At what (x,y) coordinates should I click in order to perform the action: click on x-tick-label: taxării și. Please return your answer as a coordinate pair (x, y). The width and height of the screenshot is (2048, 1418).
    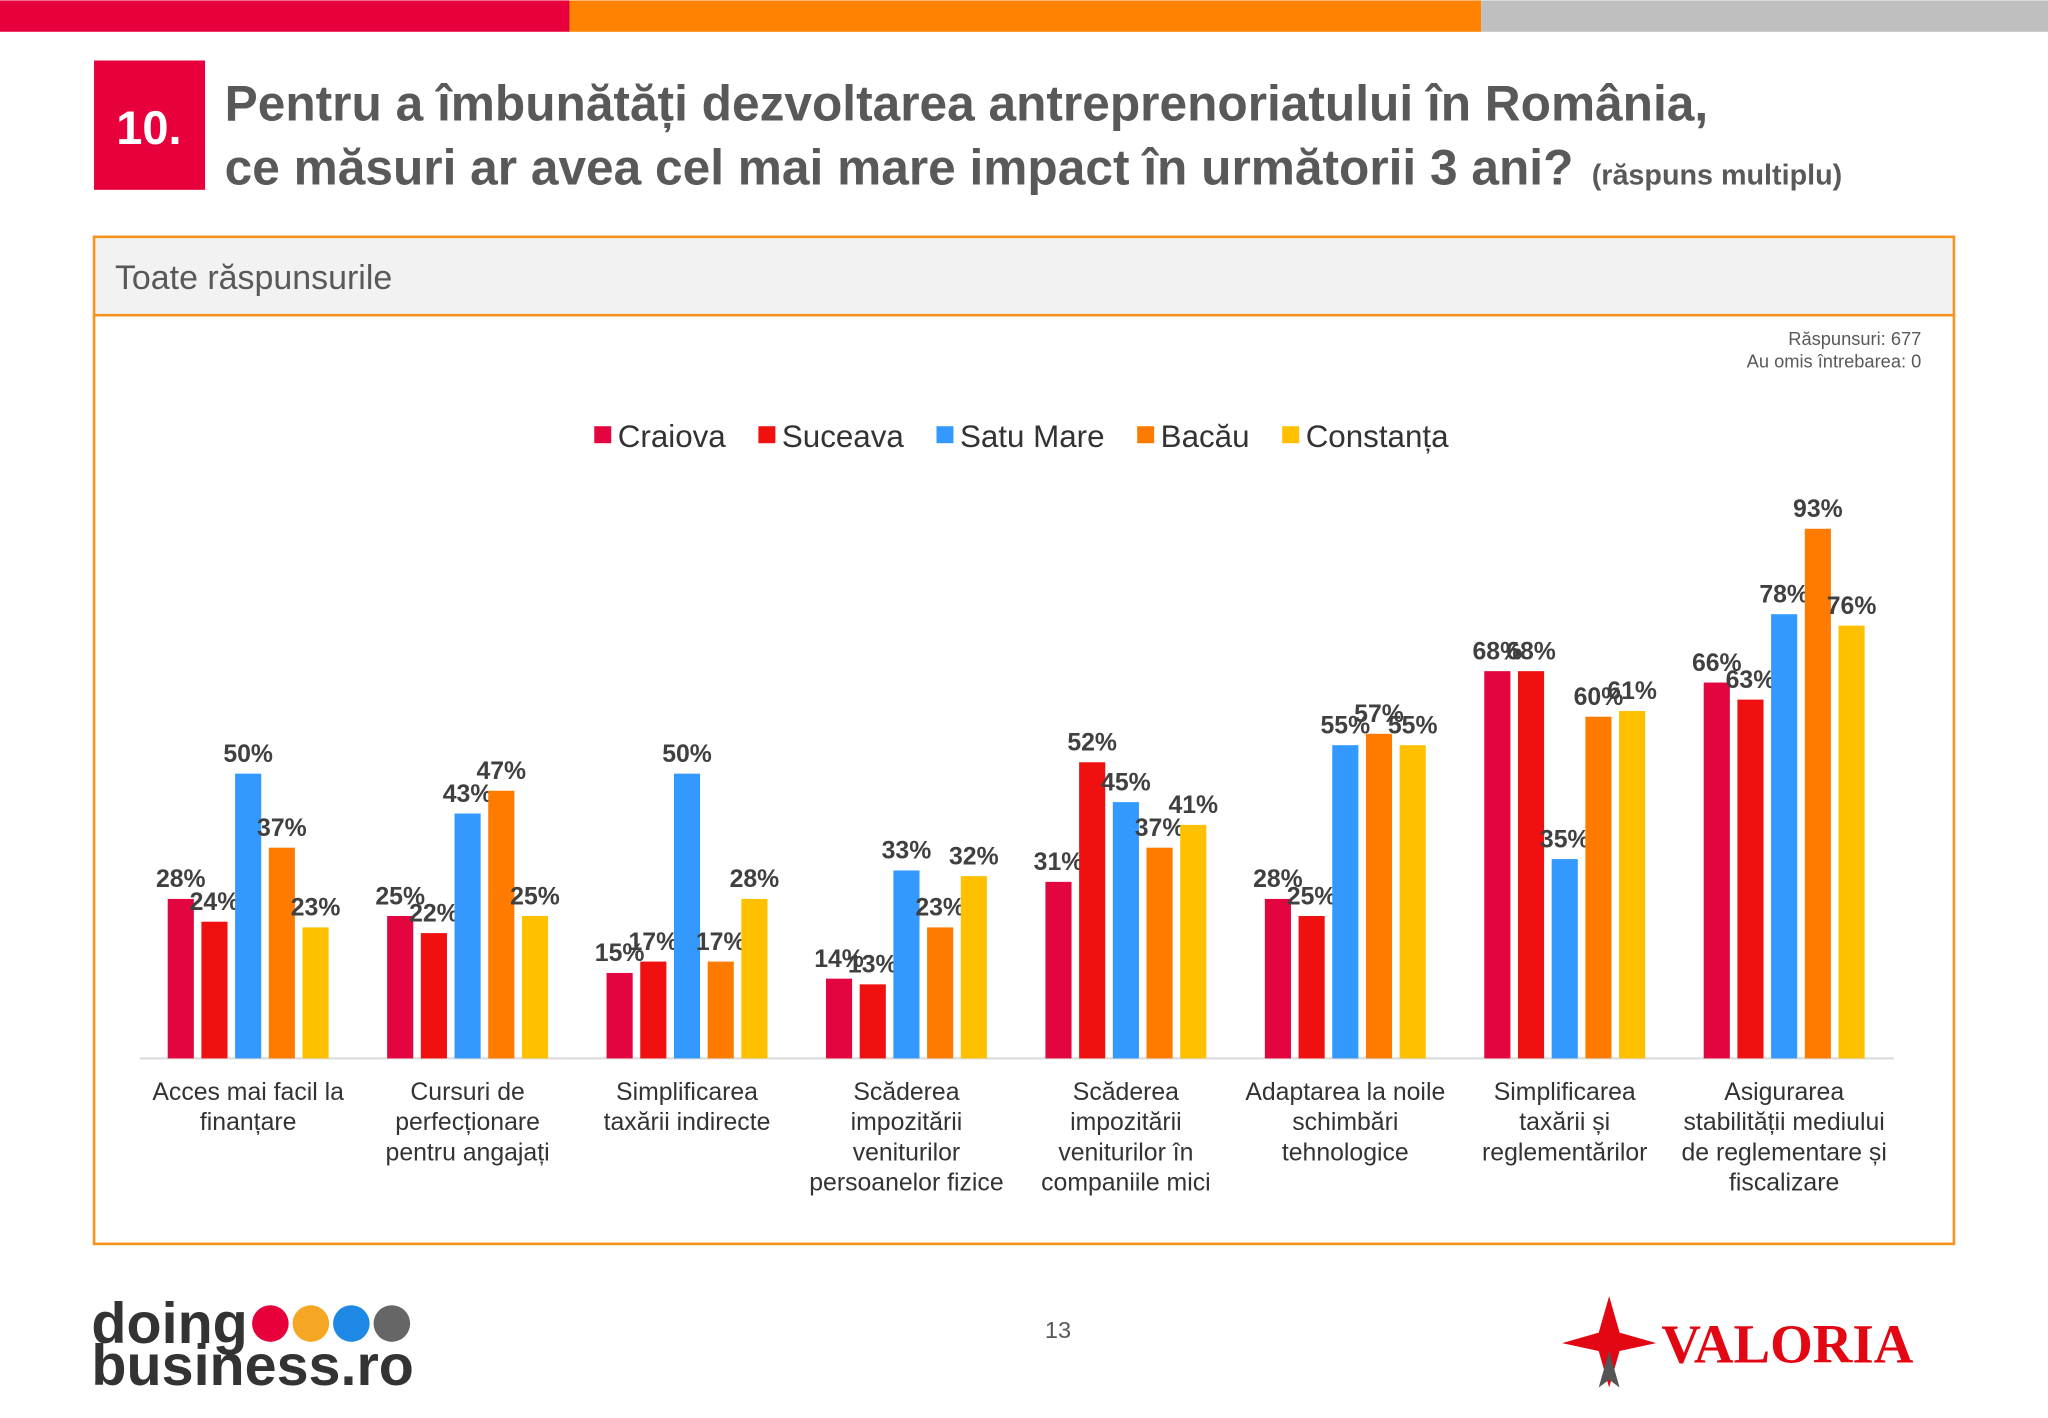
    Looking at the image, I should click on (1564, 1122).